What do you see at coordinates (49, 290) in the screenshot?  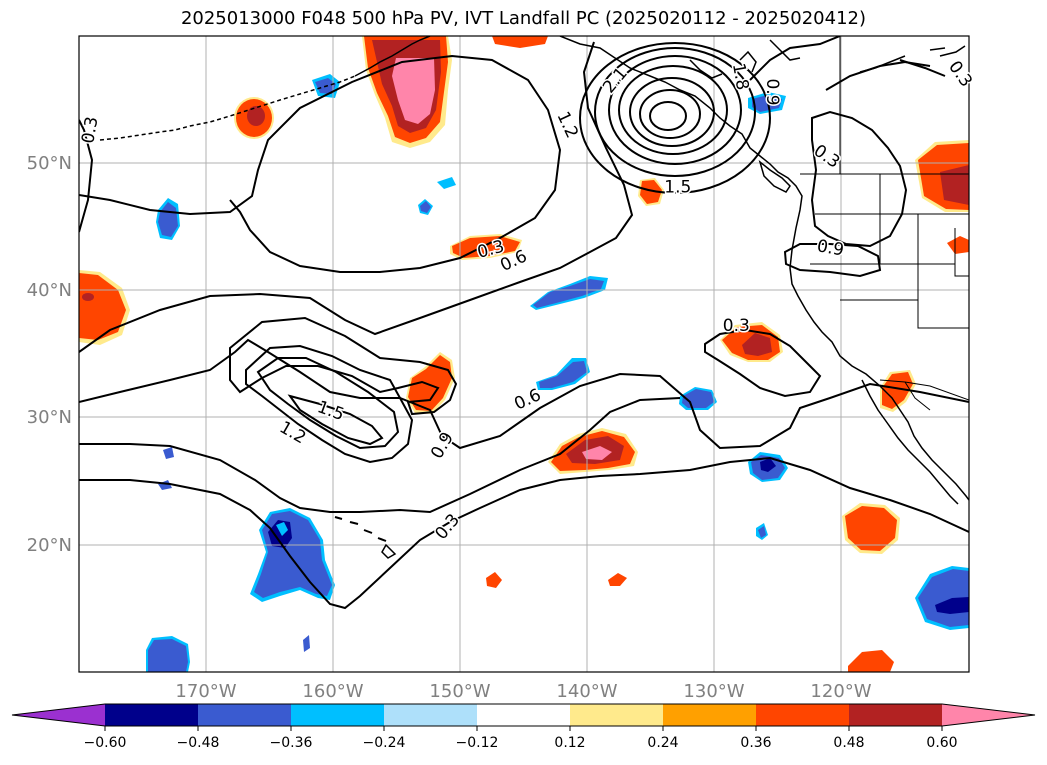 I see `lat-label-40: 40°N` at bounding box center [49, 290].